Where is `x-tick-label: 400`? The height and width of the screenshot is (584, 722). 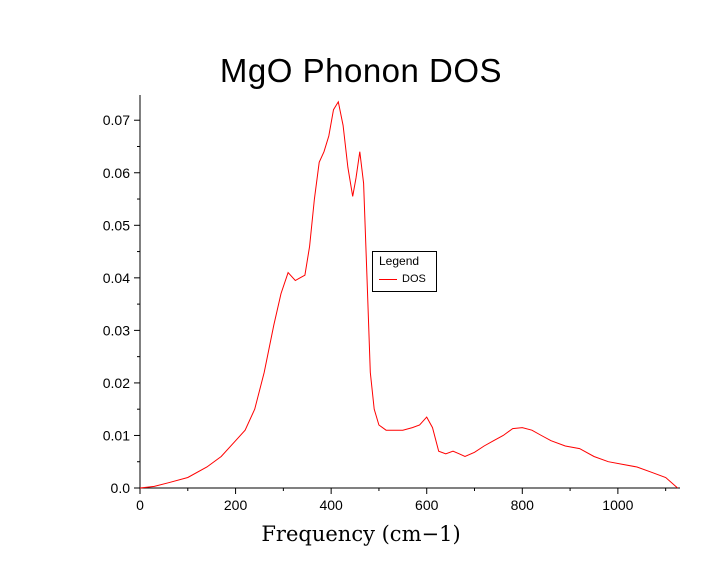
x-tick-label: 400 is located at coordinates (331, 505).